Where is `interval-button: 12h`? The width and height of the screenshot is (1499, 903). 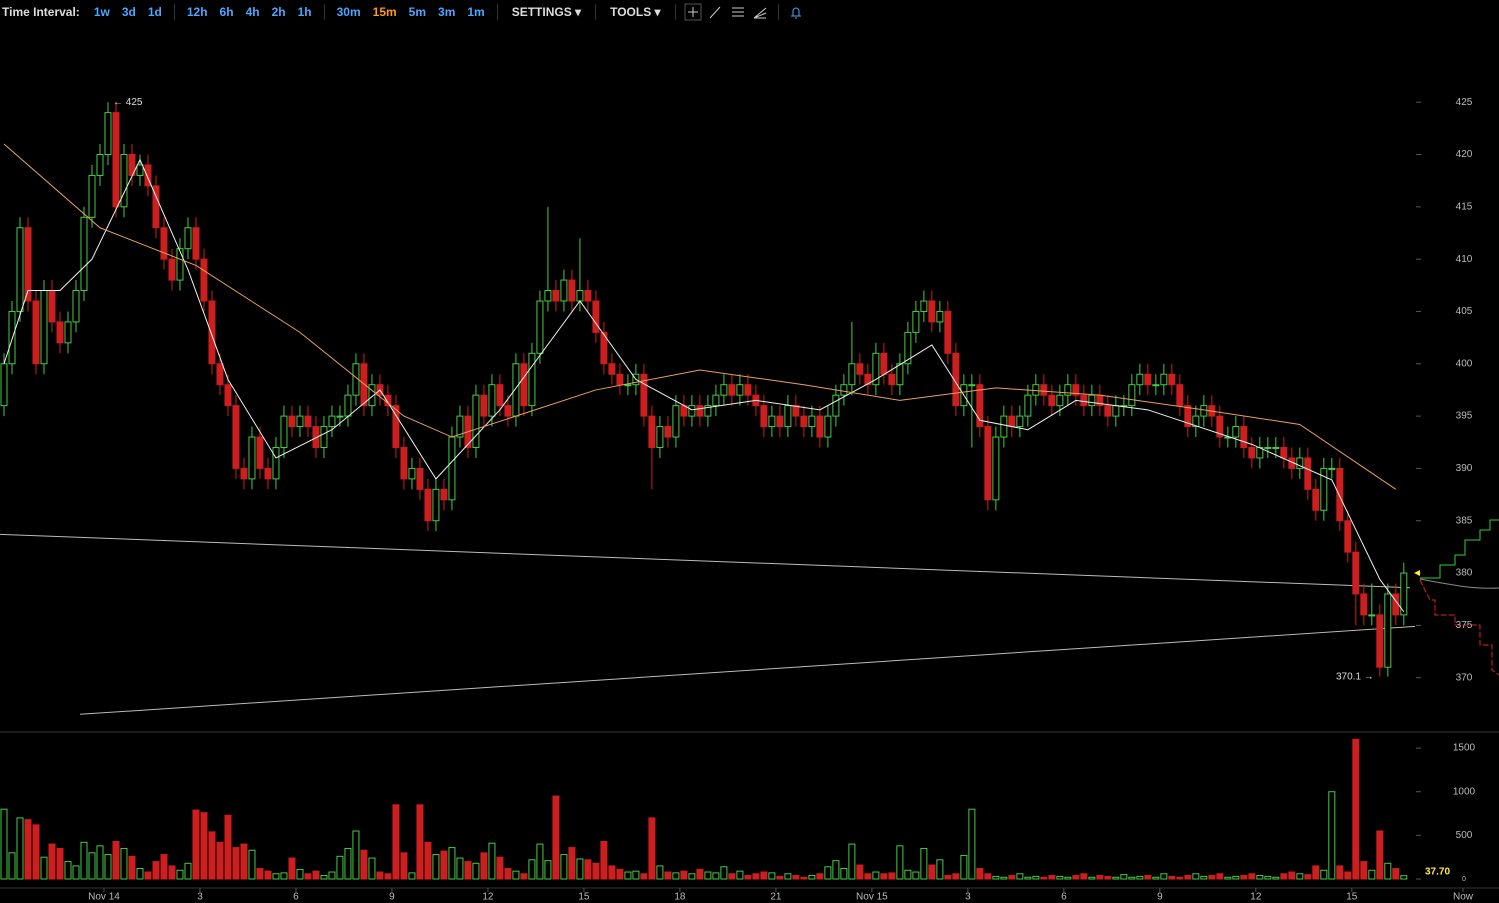
interval-button: 12h is located at coordinates (197, 12).